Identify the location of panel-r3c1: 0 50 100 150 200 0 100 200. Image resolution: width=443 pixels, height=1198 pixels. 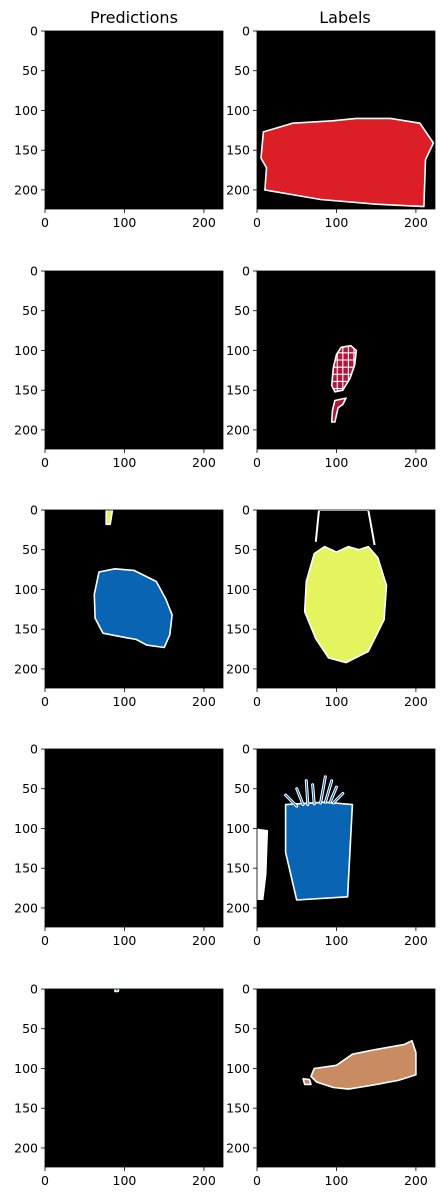
(331, 845).